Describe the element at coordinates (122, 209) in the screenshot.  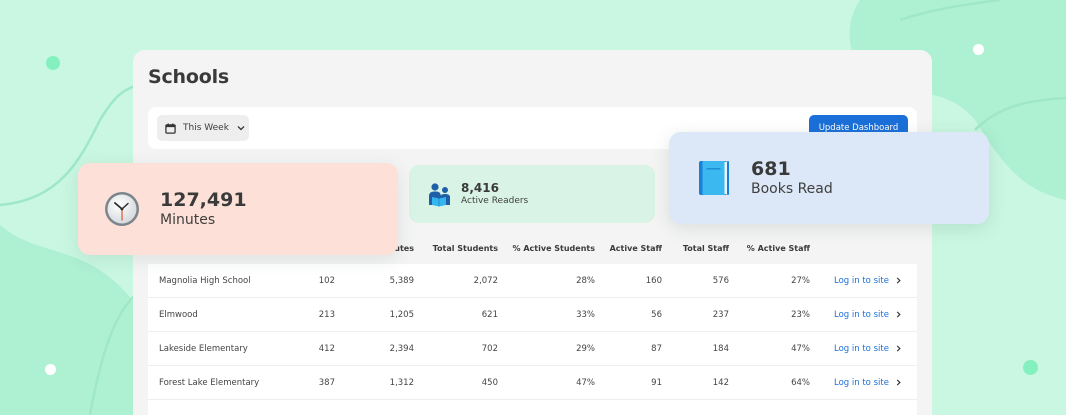
I see `clock-icon` at that location.